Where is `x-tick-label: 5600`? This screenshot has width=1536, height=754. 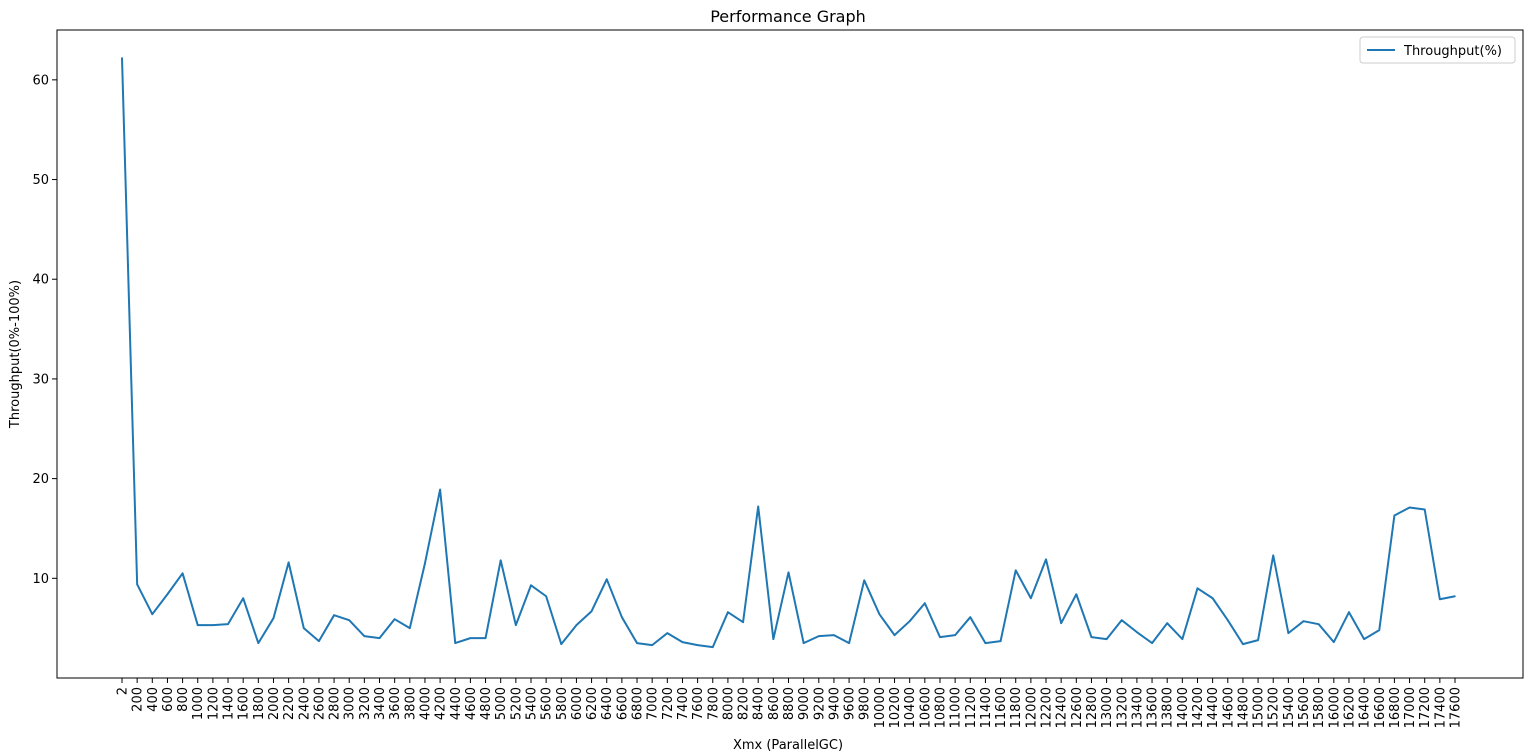
x-tick-label: 5600 is located at coordinates (547, 703).